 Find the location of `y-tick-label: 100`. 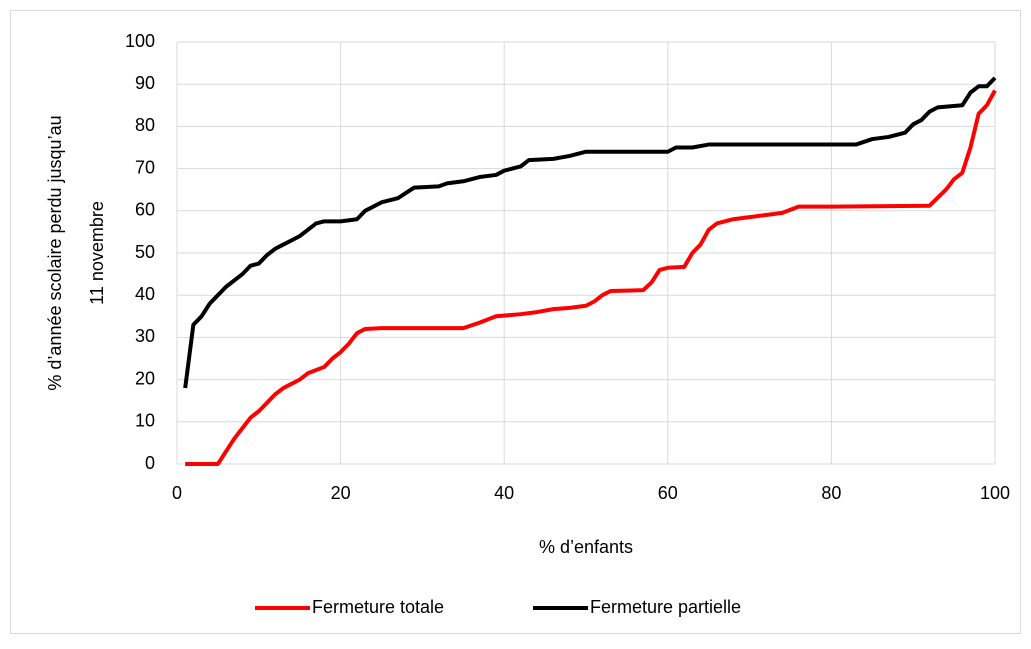

y-tick-label: 100 is located at coordinates (140, 41).